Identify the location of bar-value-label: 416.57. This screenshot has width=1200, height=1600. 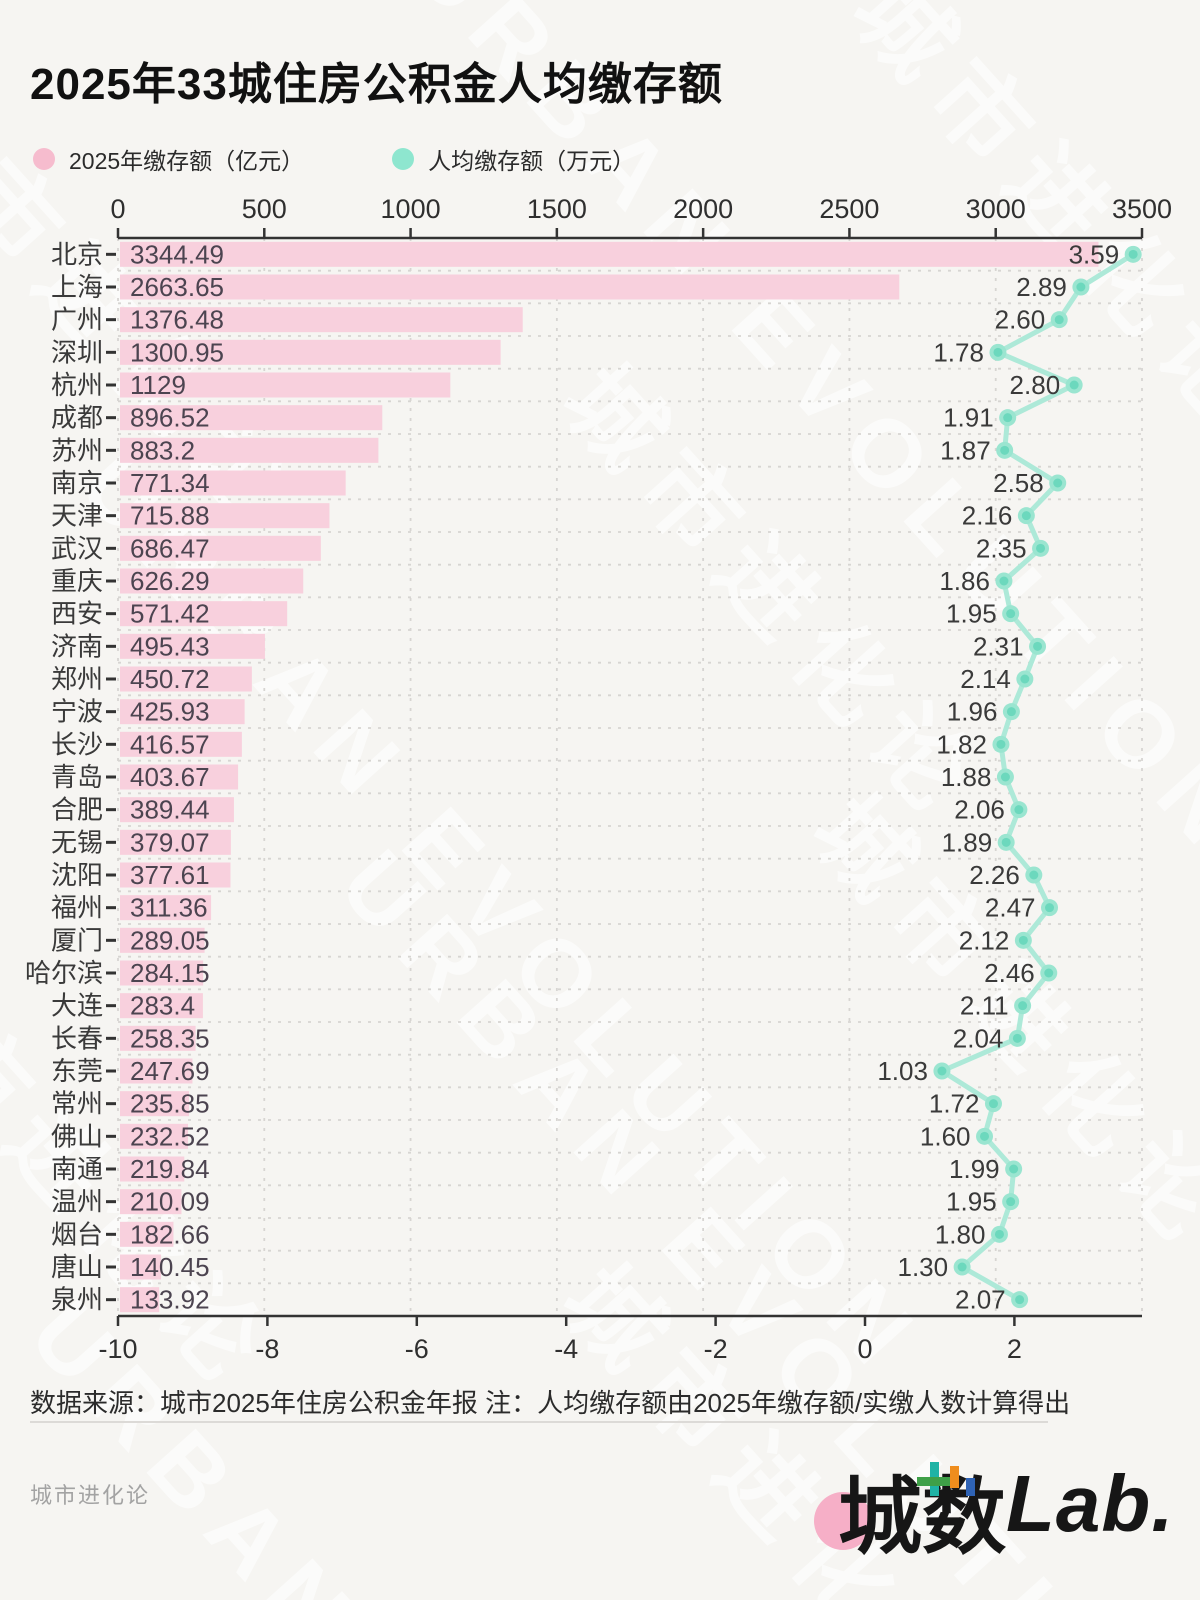
(170, 744).